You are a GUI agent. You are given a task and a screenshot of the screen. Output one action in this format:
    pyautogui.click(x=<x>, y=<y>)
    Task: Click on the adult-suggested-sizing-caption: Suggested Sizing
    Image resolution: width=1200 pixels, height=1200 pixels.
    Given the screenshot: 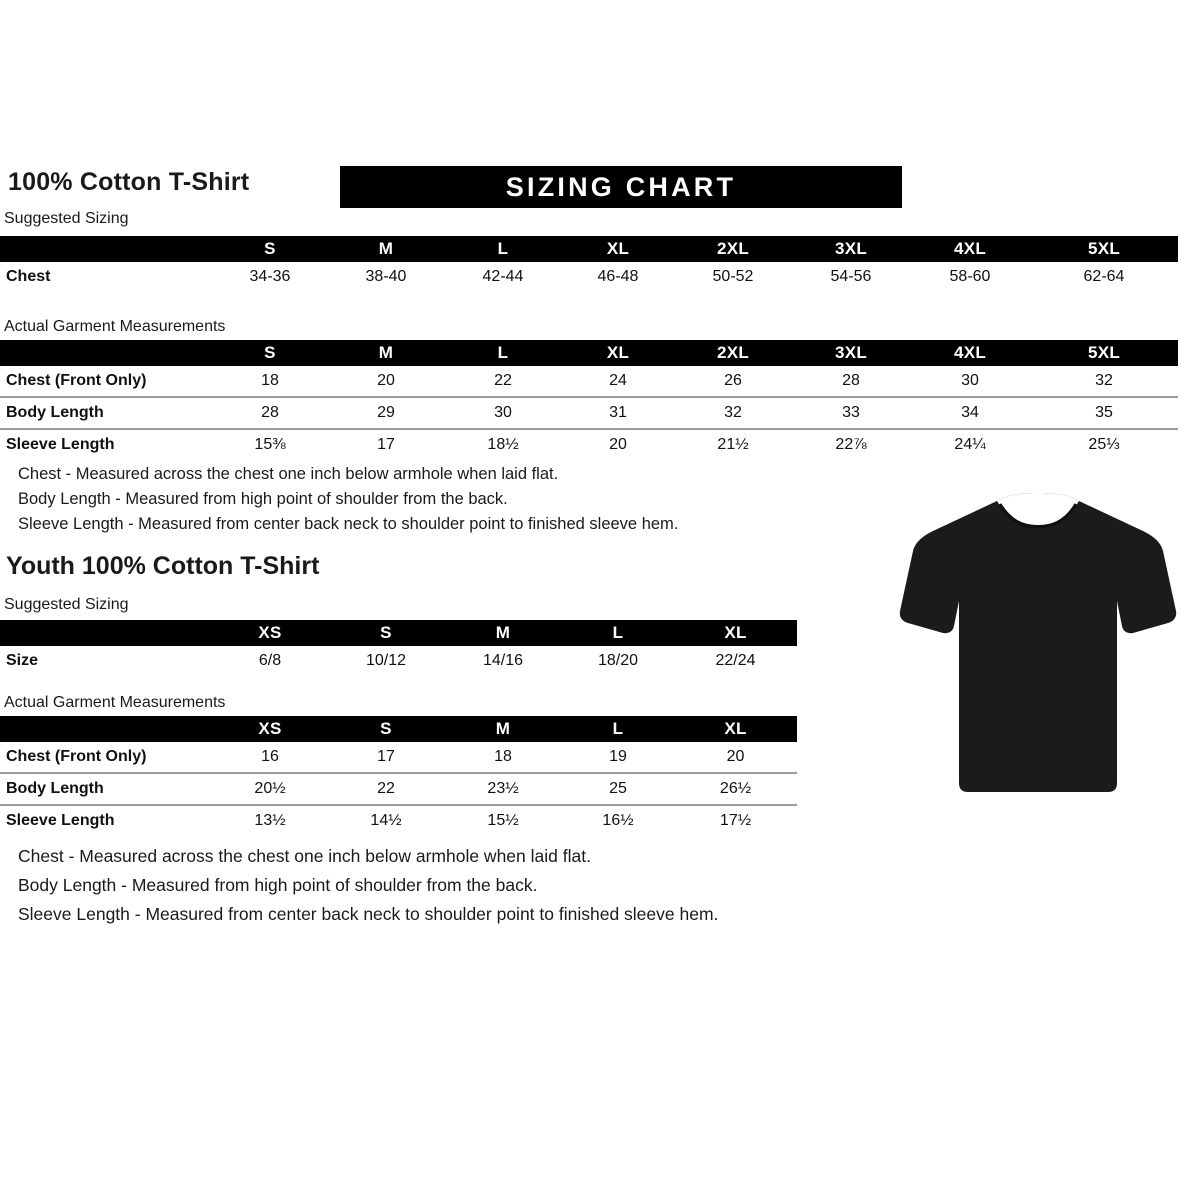 What is the action you would take?
    pyautogui.click(x=66, y=218)
    